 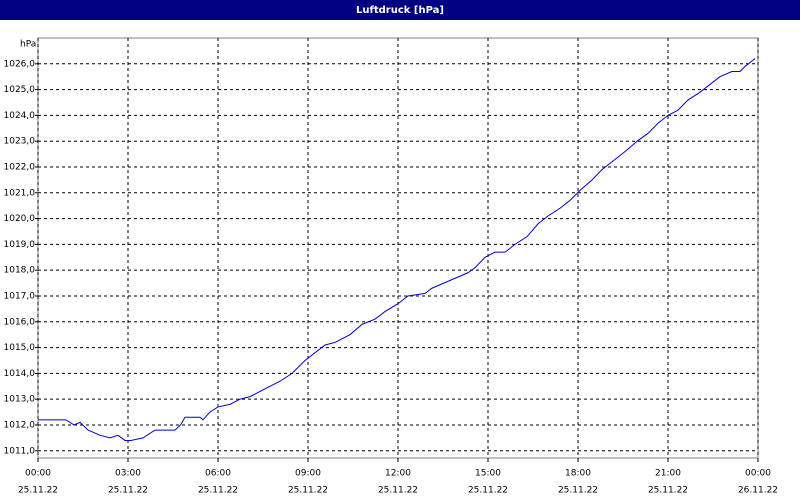 What do you see at coordinates (20, 451) in the screenshot?
I see `y-tick-label: 1011,0` at bounding box center [20, 451].